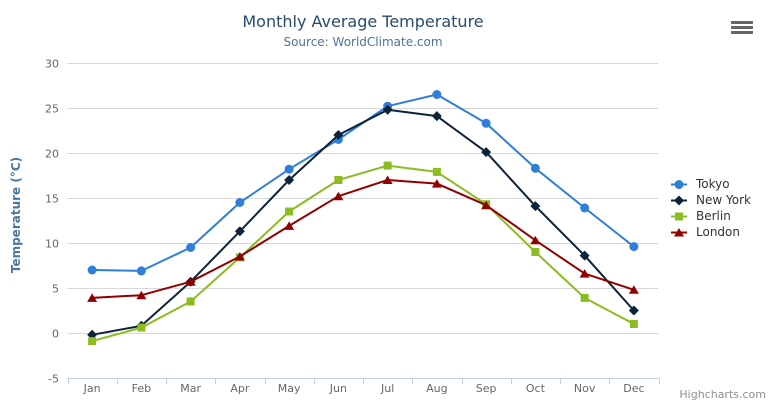 The height and width of the screenshot is (416, 769). Describe the element at coordinates (289, 211) in the screenshot. I see `data-point-berlin-may` at that location.